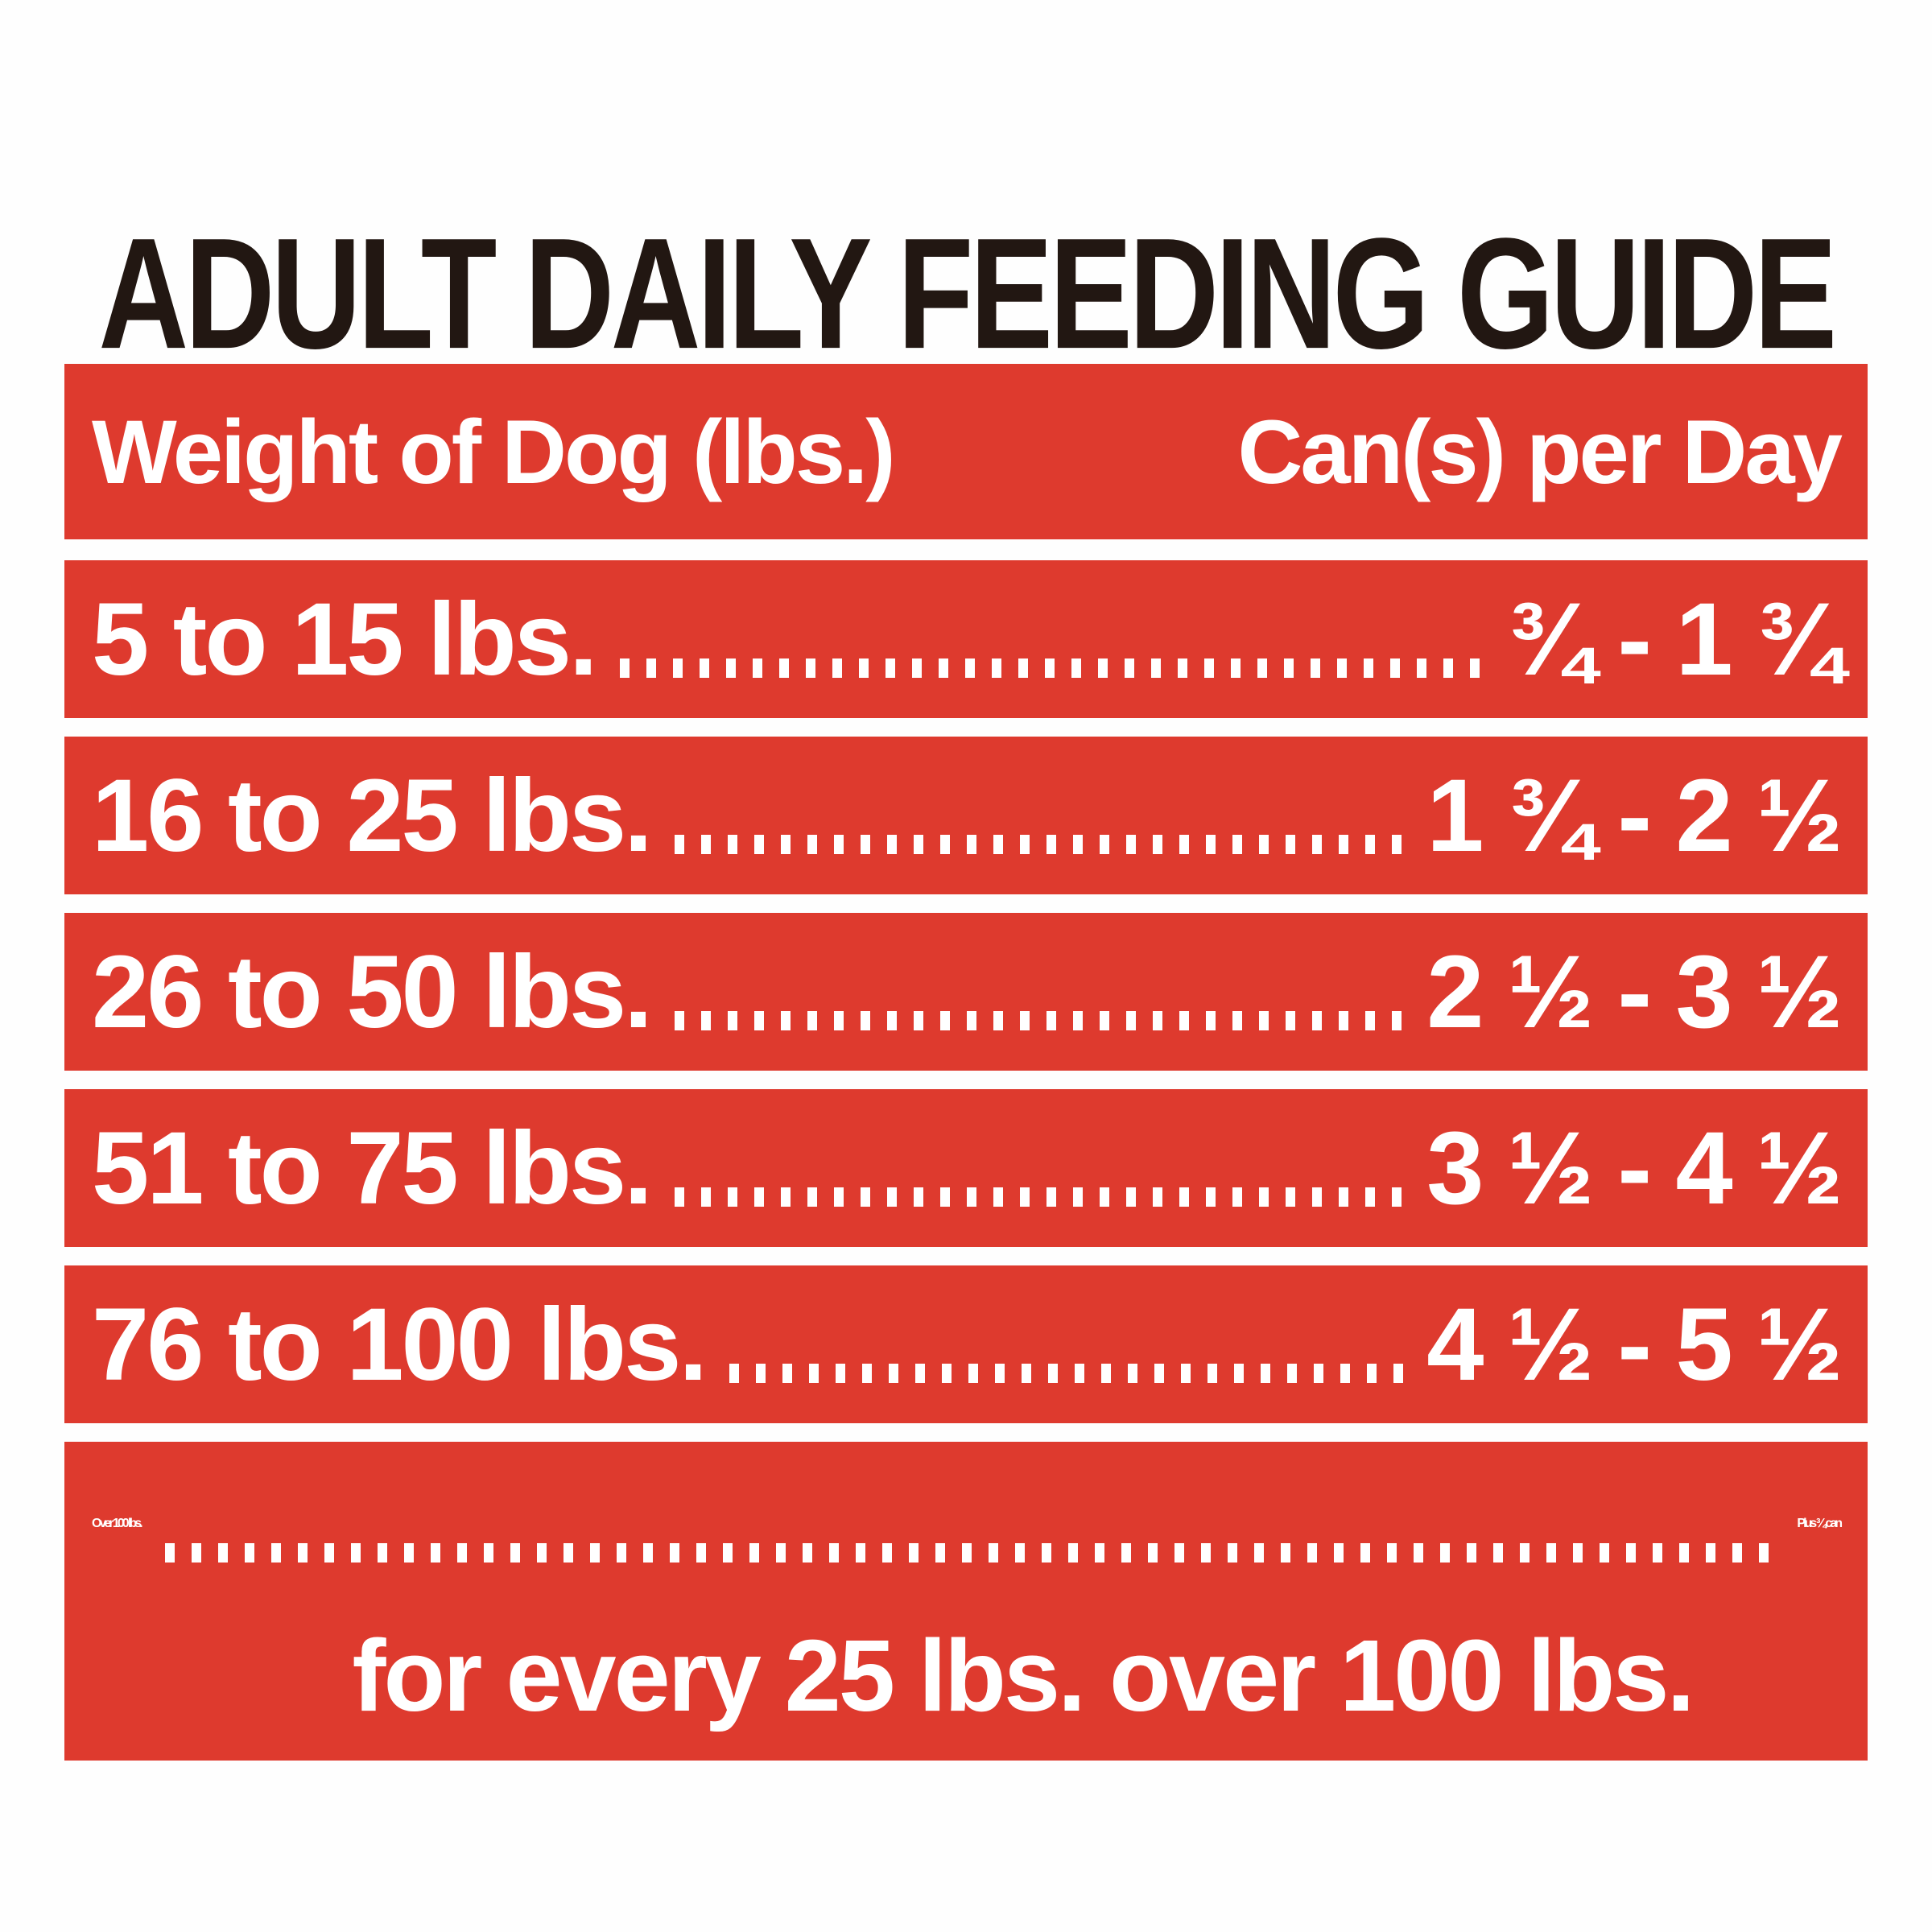 Image resolution: width=1932 pixels, height=1932 pixels. I want to click on table-row: 5 to 15 lbs. ¾ - 1 ¾, so click(966, 639).